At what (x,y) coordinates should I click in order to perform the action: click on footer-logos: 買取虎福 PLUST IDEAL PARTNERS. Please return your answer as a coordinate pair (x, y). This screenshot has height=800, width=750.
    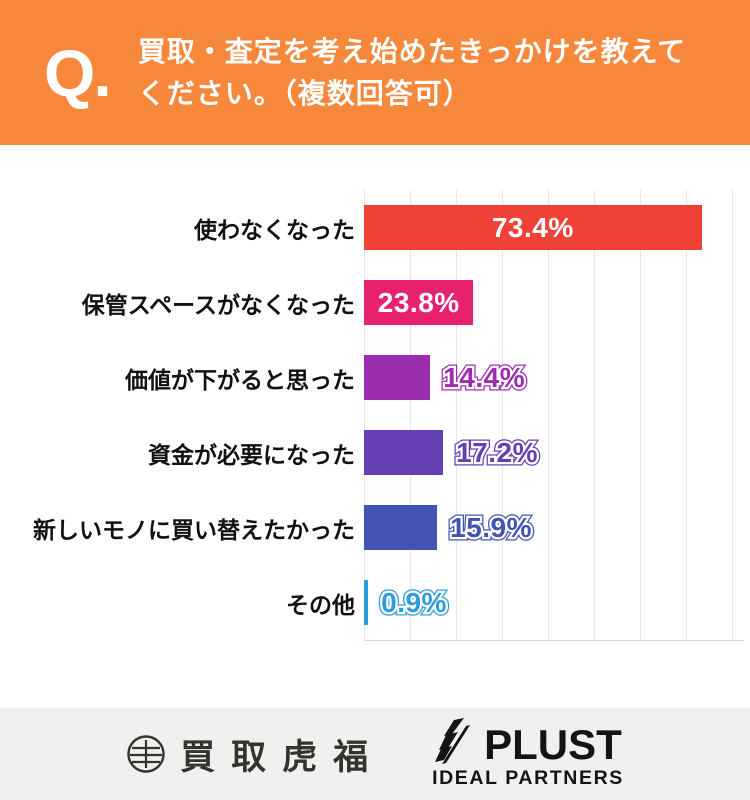
    Looking at the image, I should click on (375, 754).